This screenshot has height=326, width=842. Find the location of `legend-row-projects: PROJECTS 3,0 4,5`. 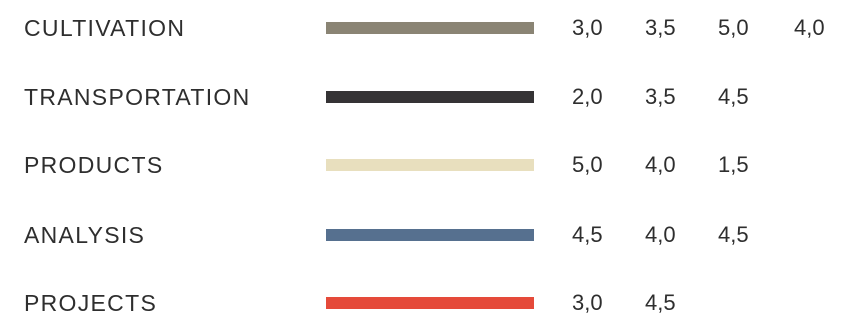

legend-row-projects: PROJECTS 3,0 4,5 is located at coordinates (421, 303).